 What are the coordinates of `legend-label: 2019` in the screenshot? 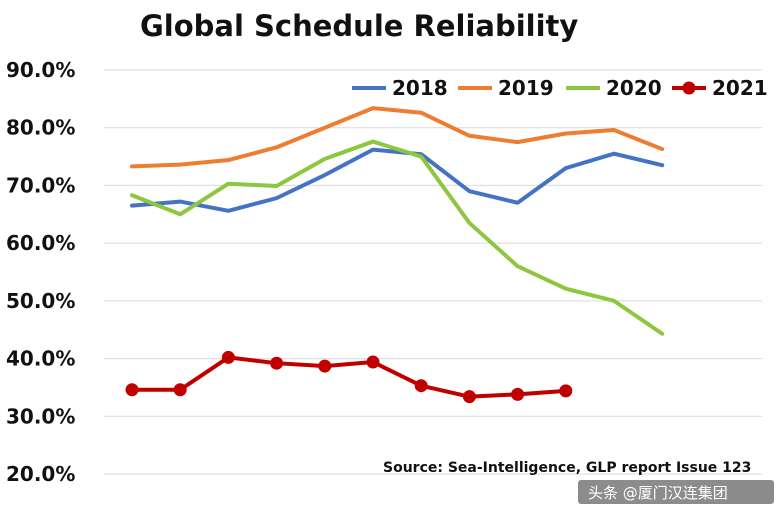 It's located at (526, 88).